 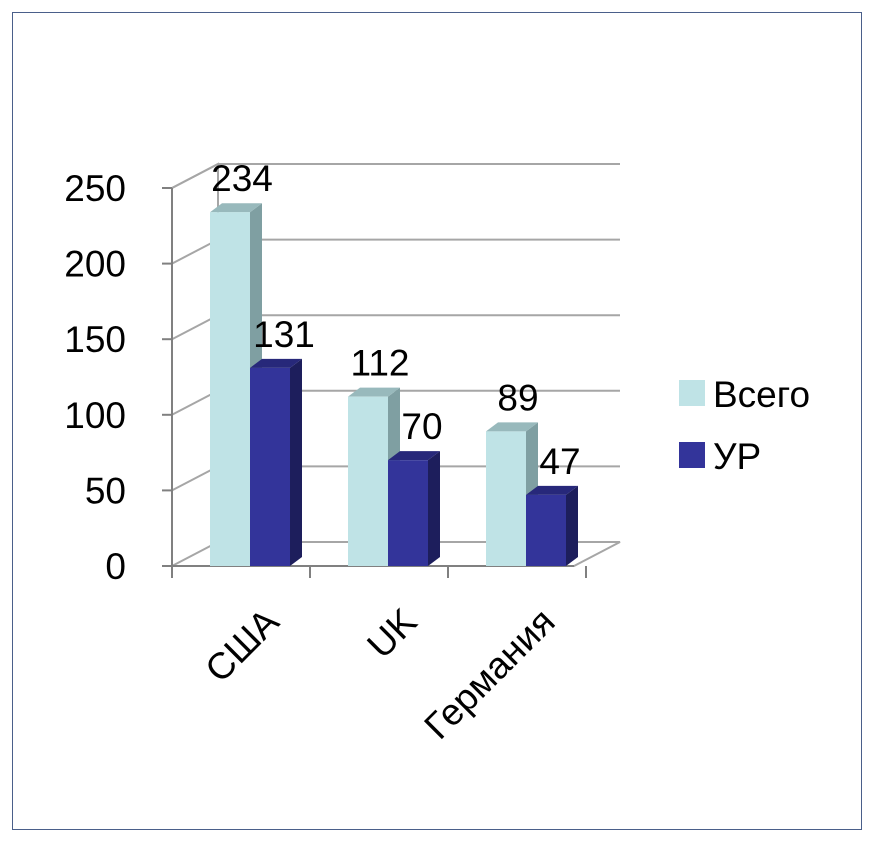 What do you see at coordinates (95, 377) in the screenshot?
I see `y-tick-labels: 0 50 100 150 200 250` at bounding box center [95, 377].